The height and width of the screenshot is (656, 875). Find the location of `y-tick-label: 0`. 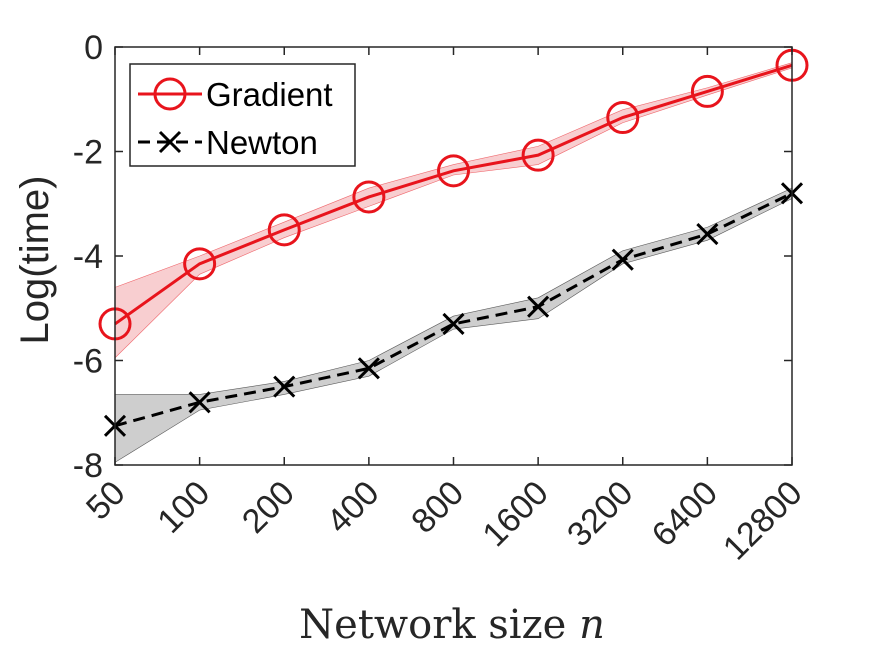

y-tick-label: 0 is located at coordinates (93, 48).